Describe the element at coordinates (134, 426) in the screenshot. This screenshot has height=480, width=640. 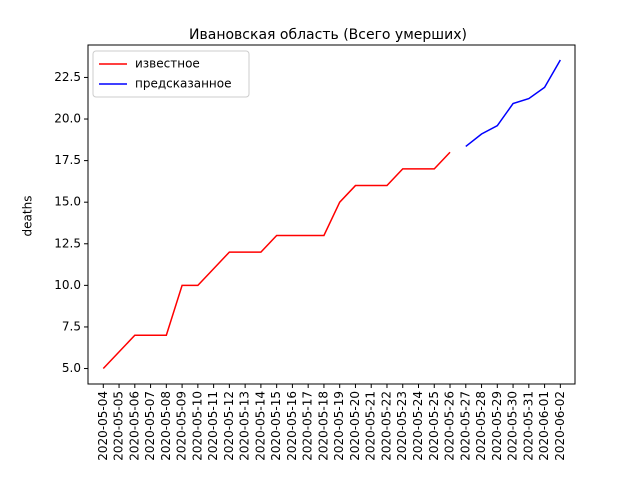
I see `x-tick-label: 2020-05-06` at that location.